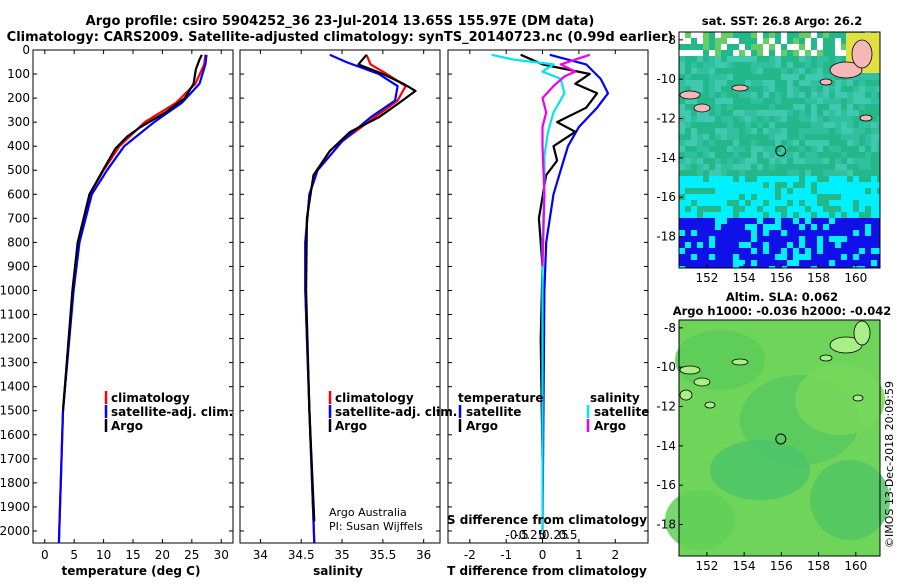 This screenshot has width=900, height=584. What do you see at coordinates (566, 160) in the screenshot?
I see `diff-series-s-argo` at bounding box center [566, 160].